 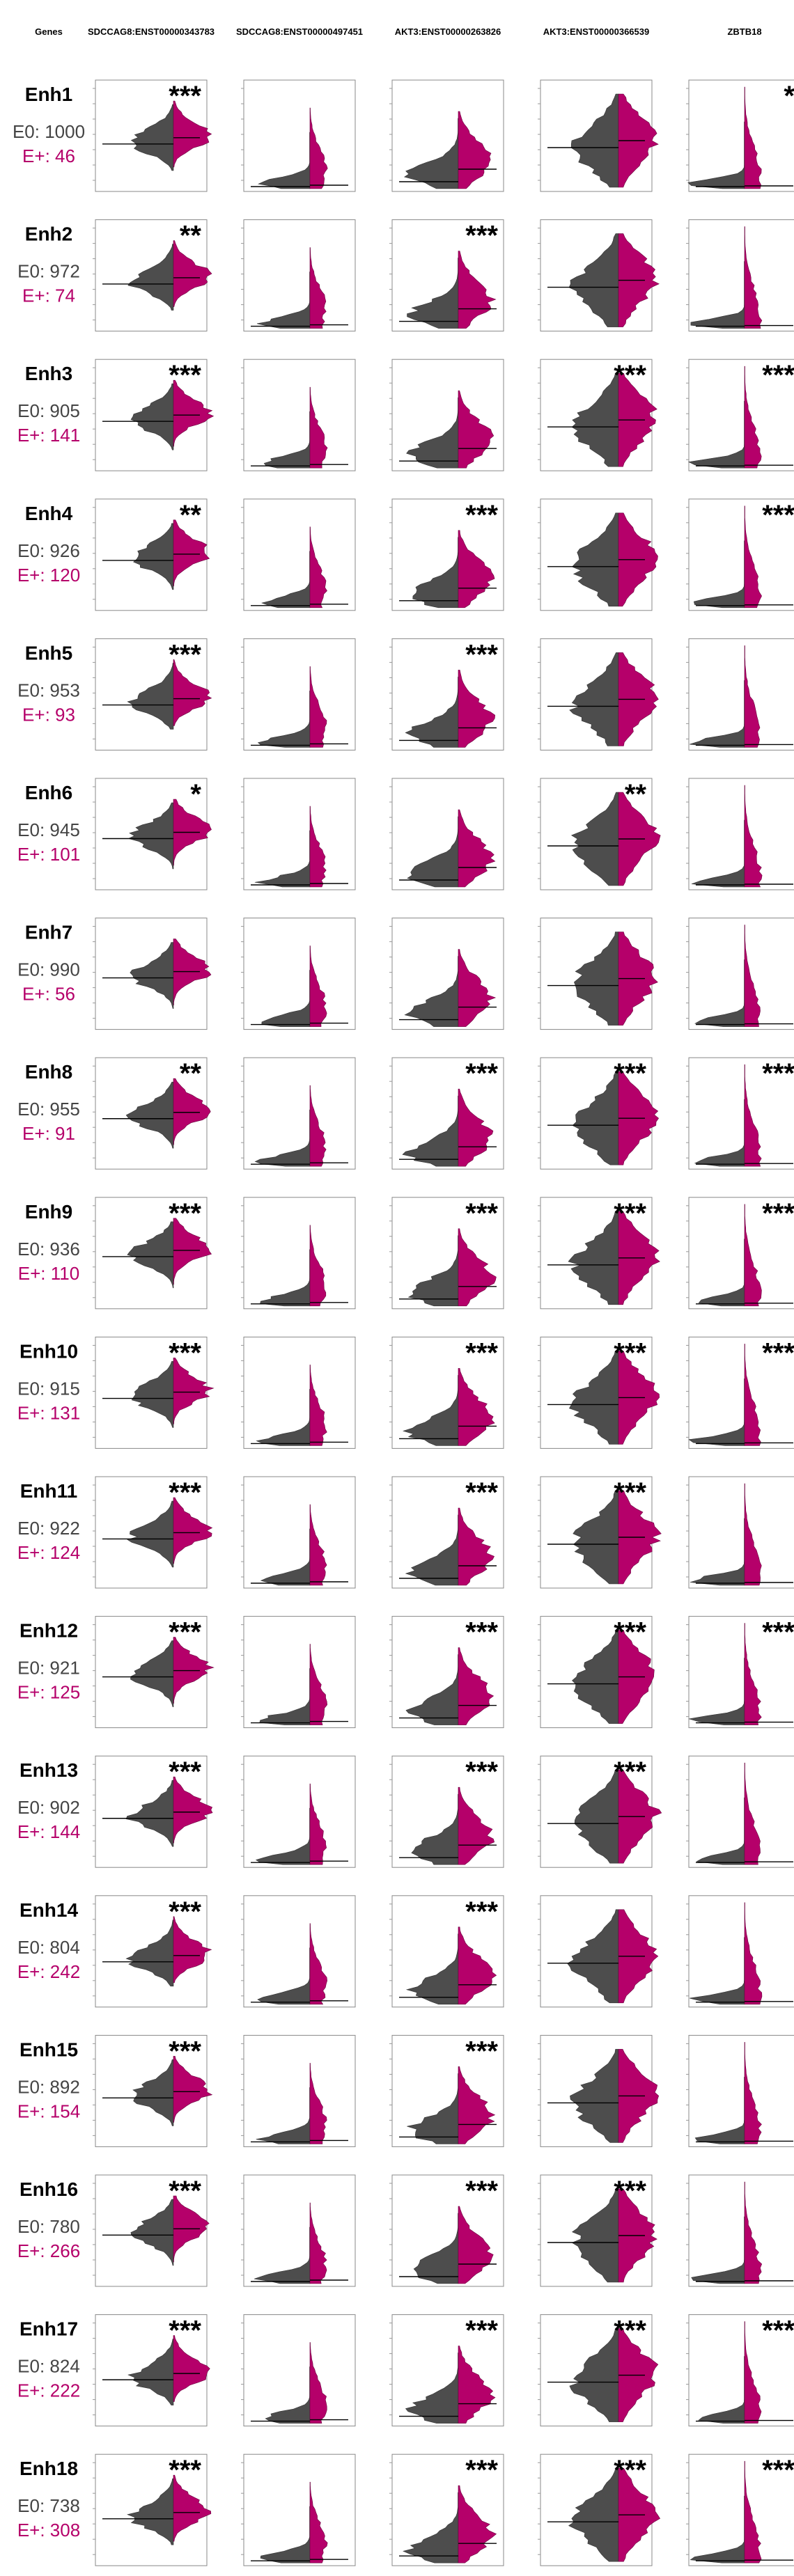 What do you see at coordinates (48, 295) in the screenshot?
I see `eplus-count: E+: 74` at bounding box center [48, 295].